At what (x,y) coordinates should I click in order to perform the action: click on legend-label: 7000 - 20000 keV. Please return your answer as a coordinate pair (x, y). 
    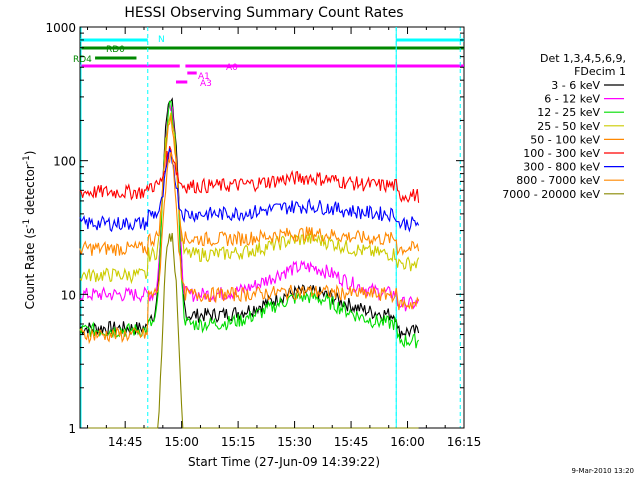
    Looking at the image, I should click on (551, 194).